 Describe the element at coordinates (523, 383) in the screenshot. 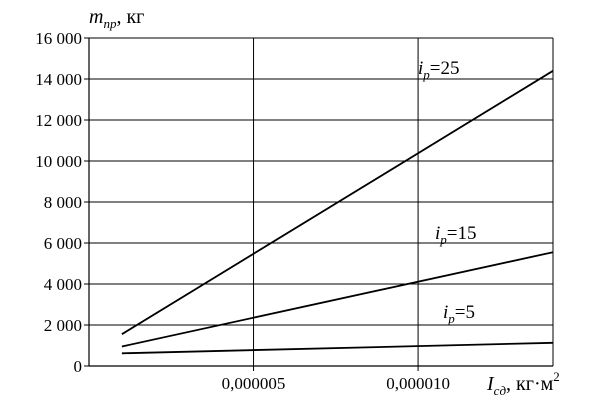

I see `x-axis-label: Iсд, кг·м2` at that location.